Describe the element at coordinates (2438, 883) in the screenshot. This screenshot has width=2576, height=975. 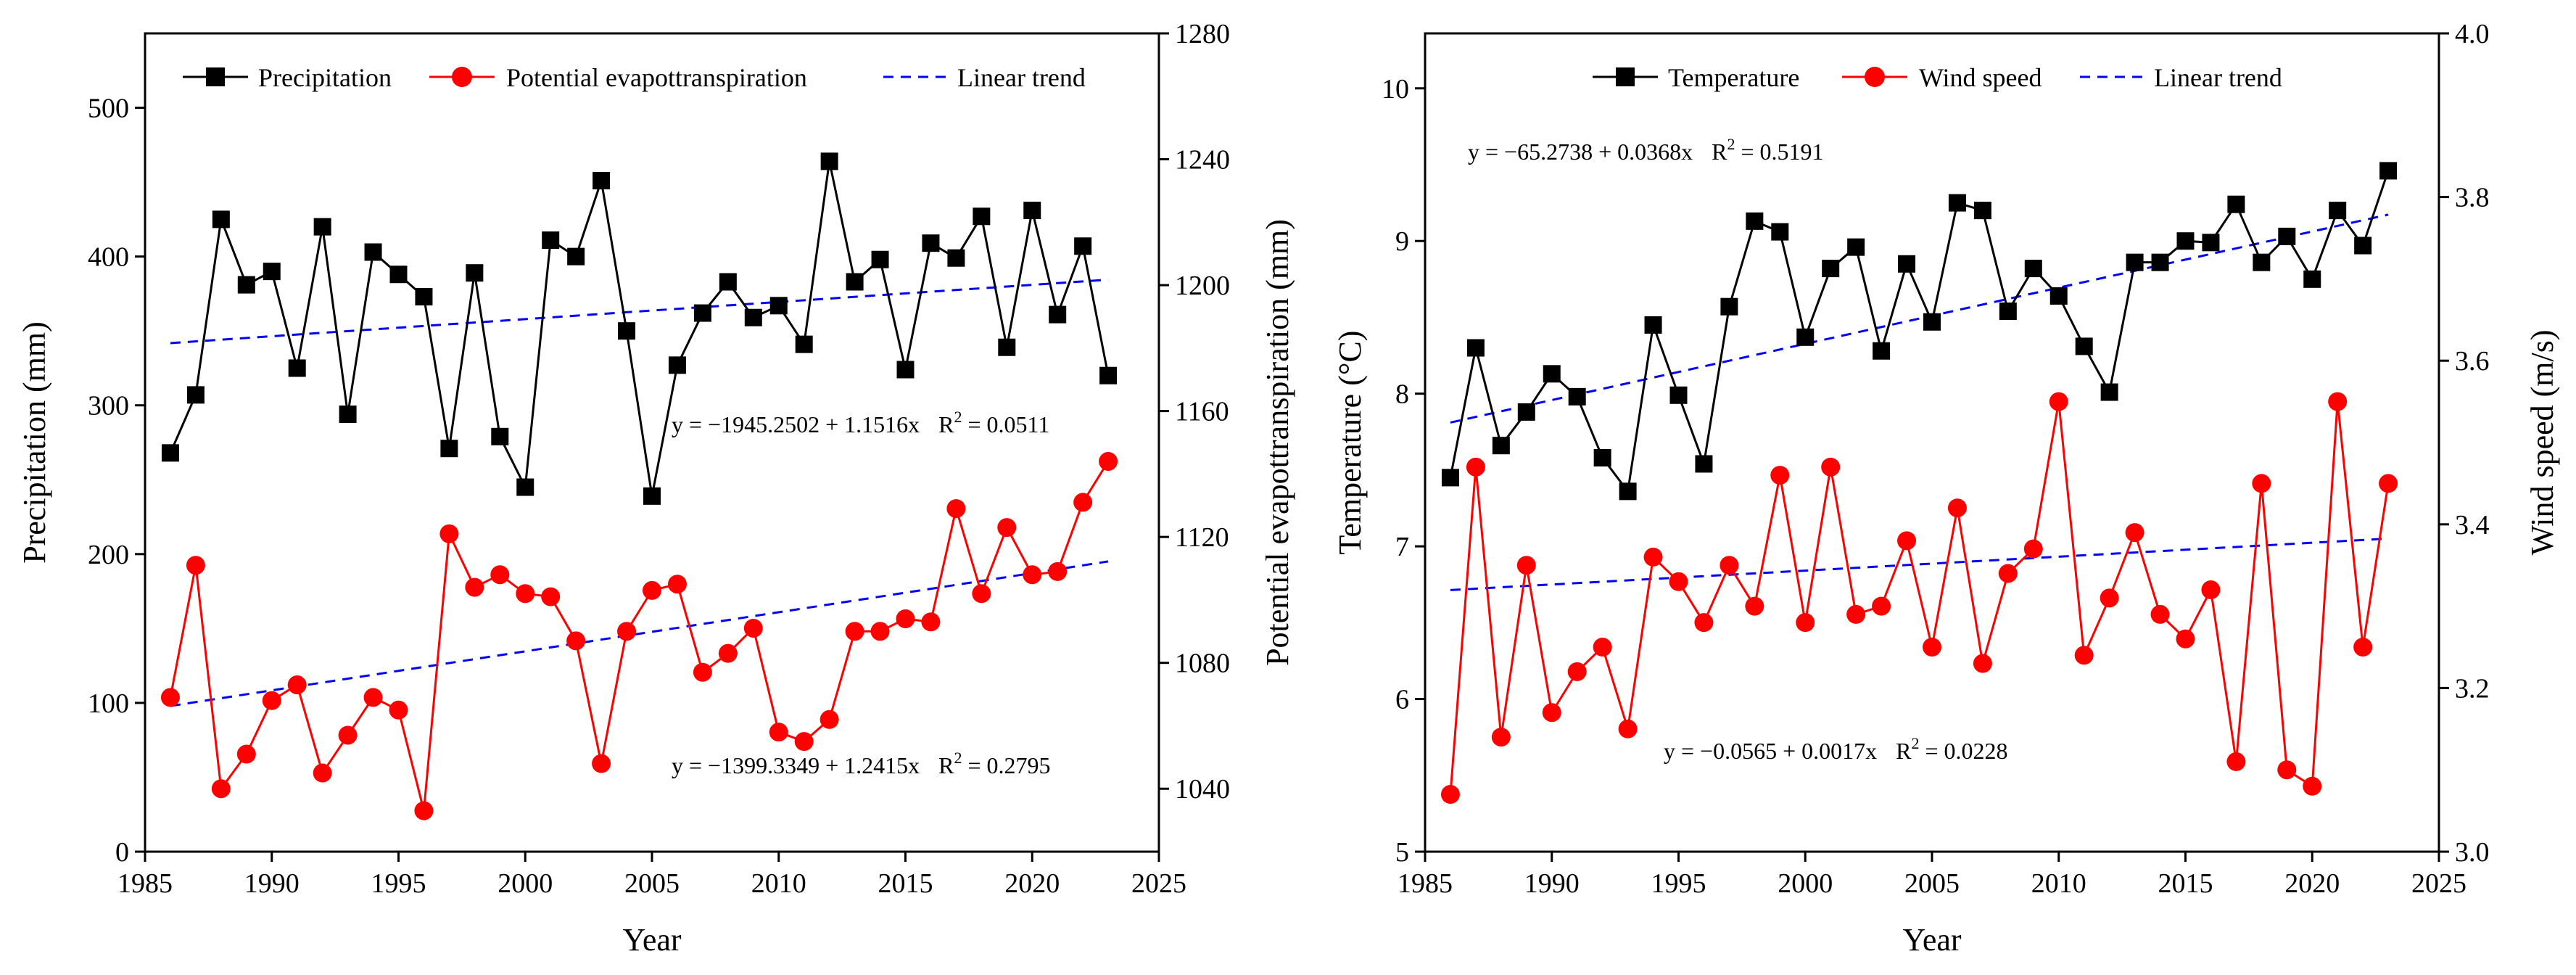
I see `x-tick-label: 2025` at that location.